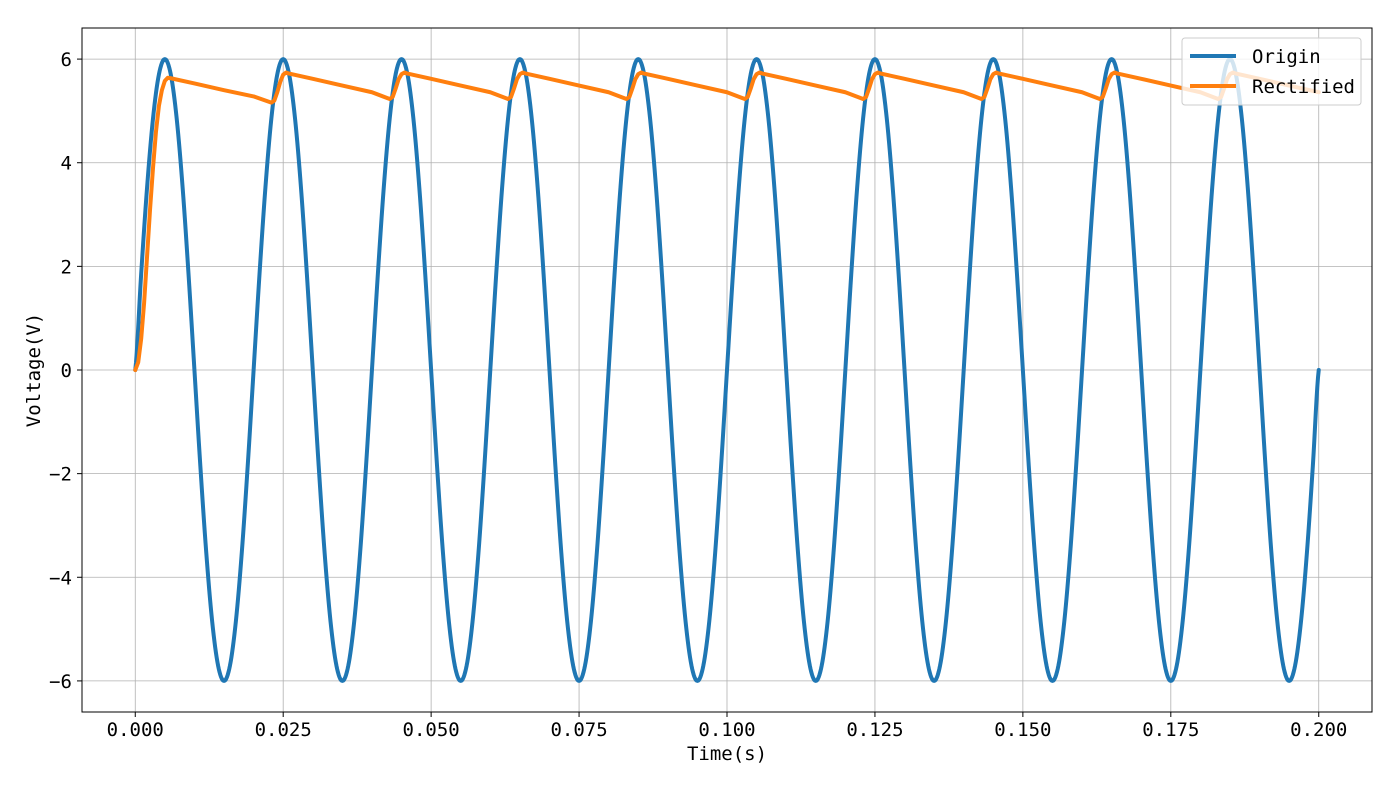 The height and width of the screenshot is (792, 1400). Describe the element at coordinates (1022, 730) in the screenshot. I see `x-tick-label: 0.150` at that location.